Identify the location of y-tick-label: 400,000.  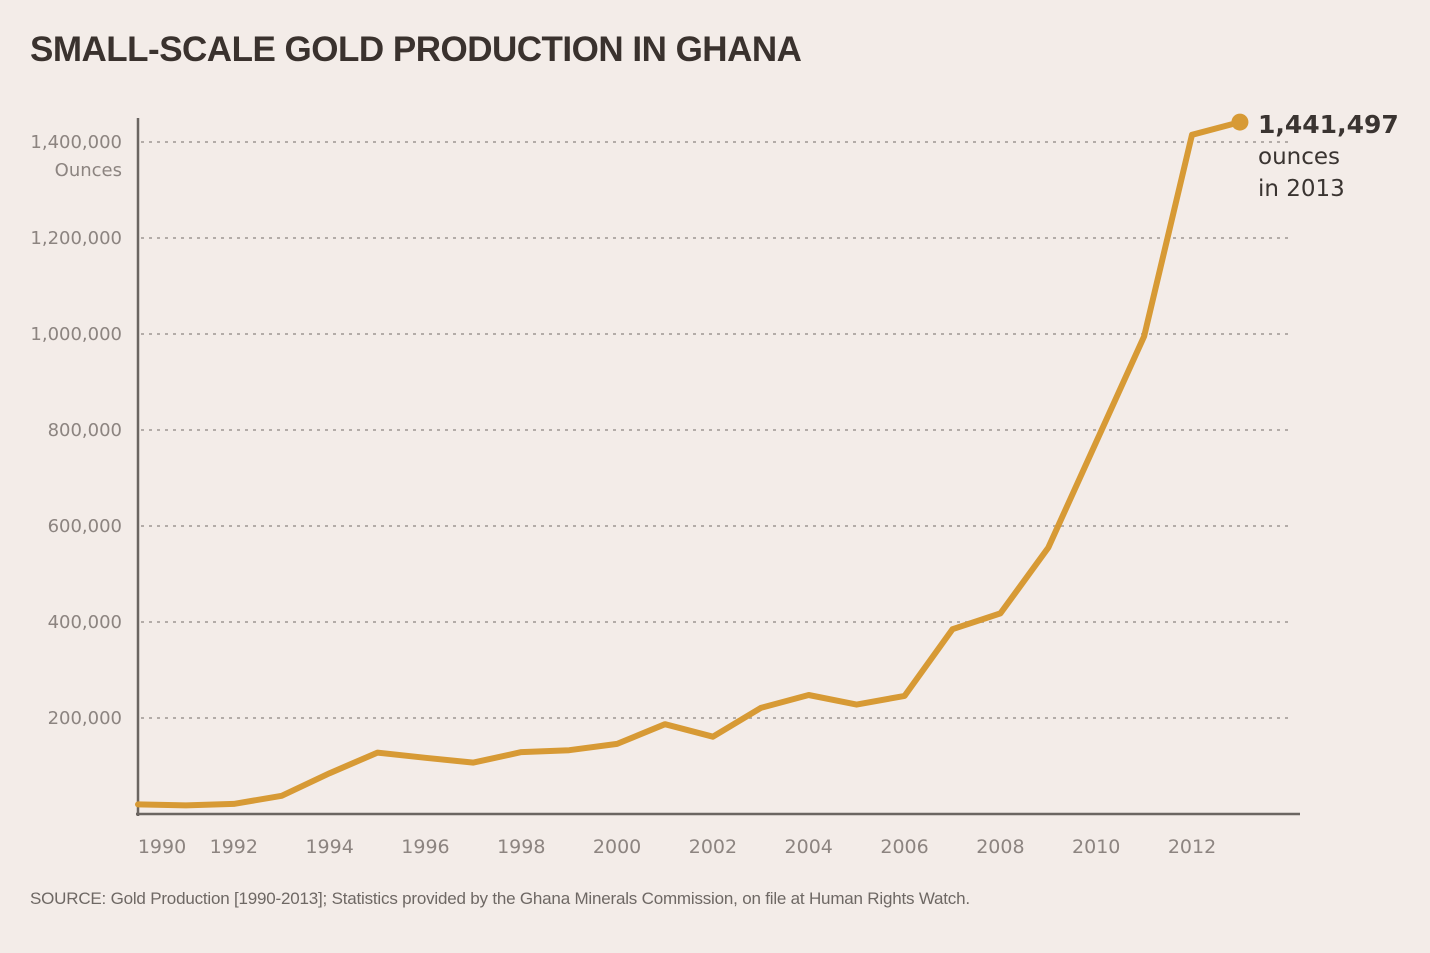
(85, 622).